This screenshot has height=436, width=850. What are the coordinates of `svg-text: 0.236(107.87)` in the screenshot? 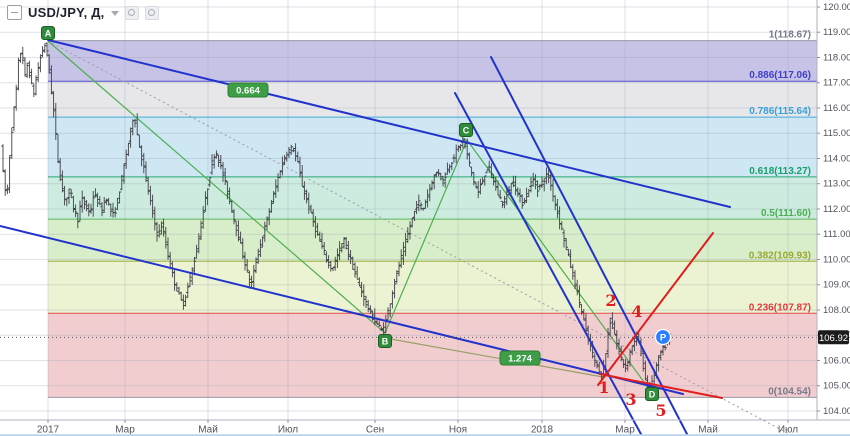 It's located at (780, 307).